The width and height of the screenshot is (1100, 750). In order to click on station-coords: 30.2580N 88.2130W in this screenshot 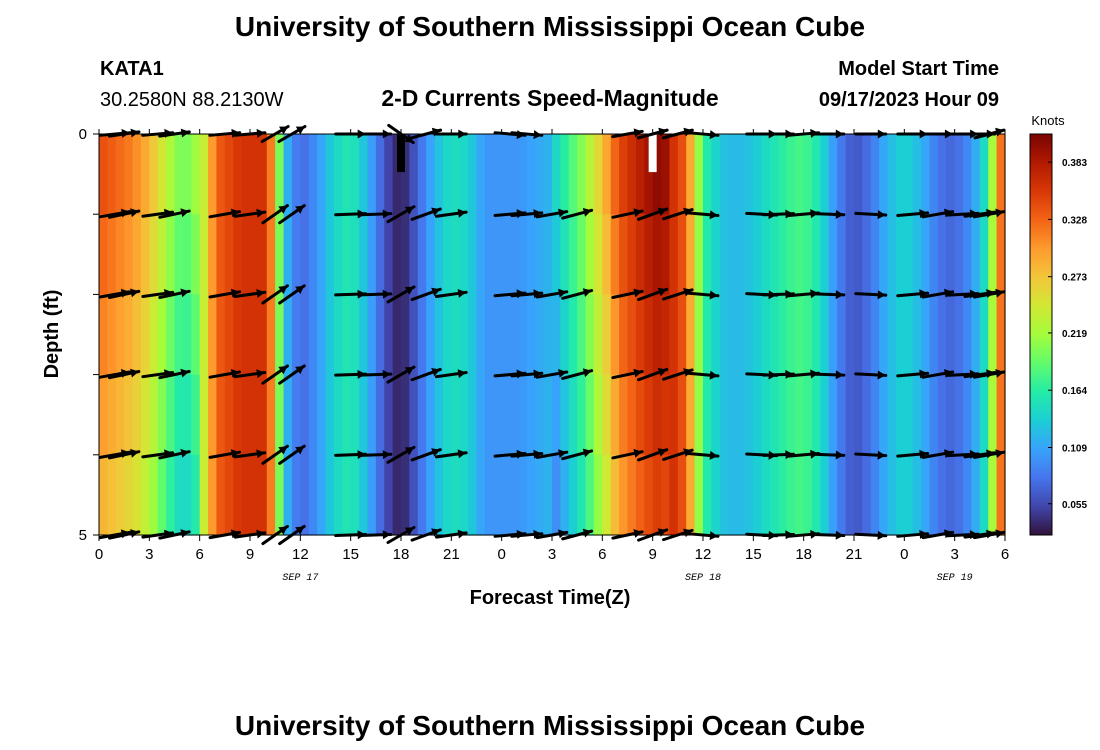, I will do `click(192, 100)`.